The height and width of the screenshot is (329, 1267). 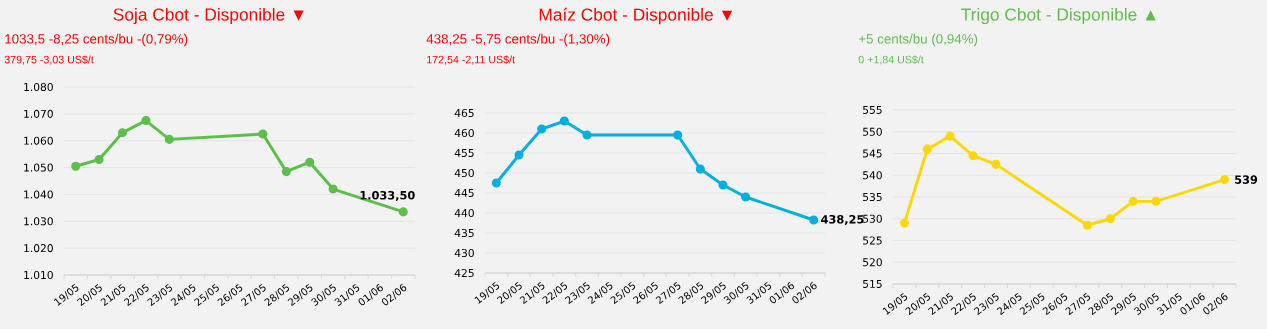 What do you see at coordinates (872, 110) in the screenshot?
I see `y-tick-label: 555` at bounding box center [872, 110].